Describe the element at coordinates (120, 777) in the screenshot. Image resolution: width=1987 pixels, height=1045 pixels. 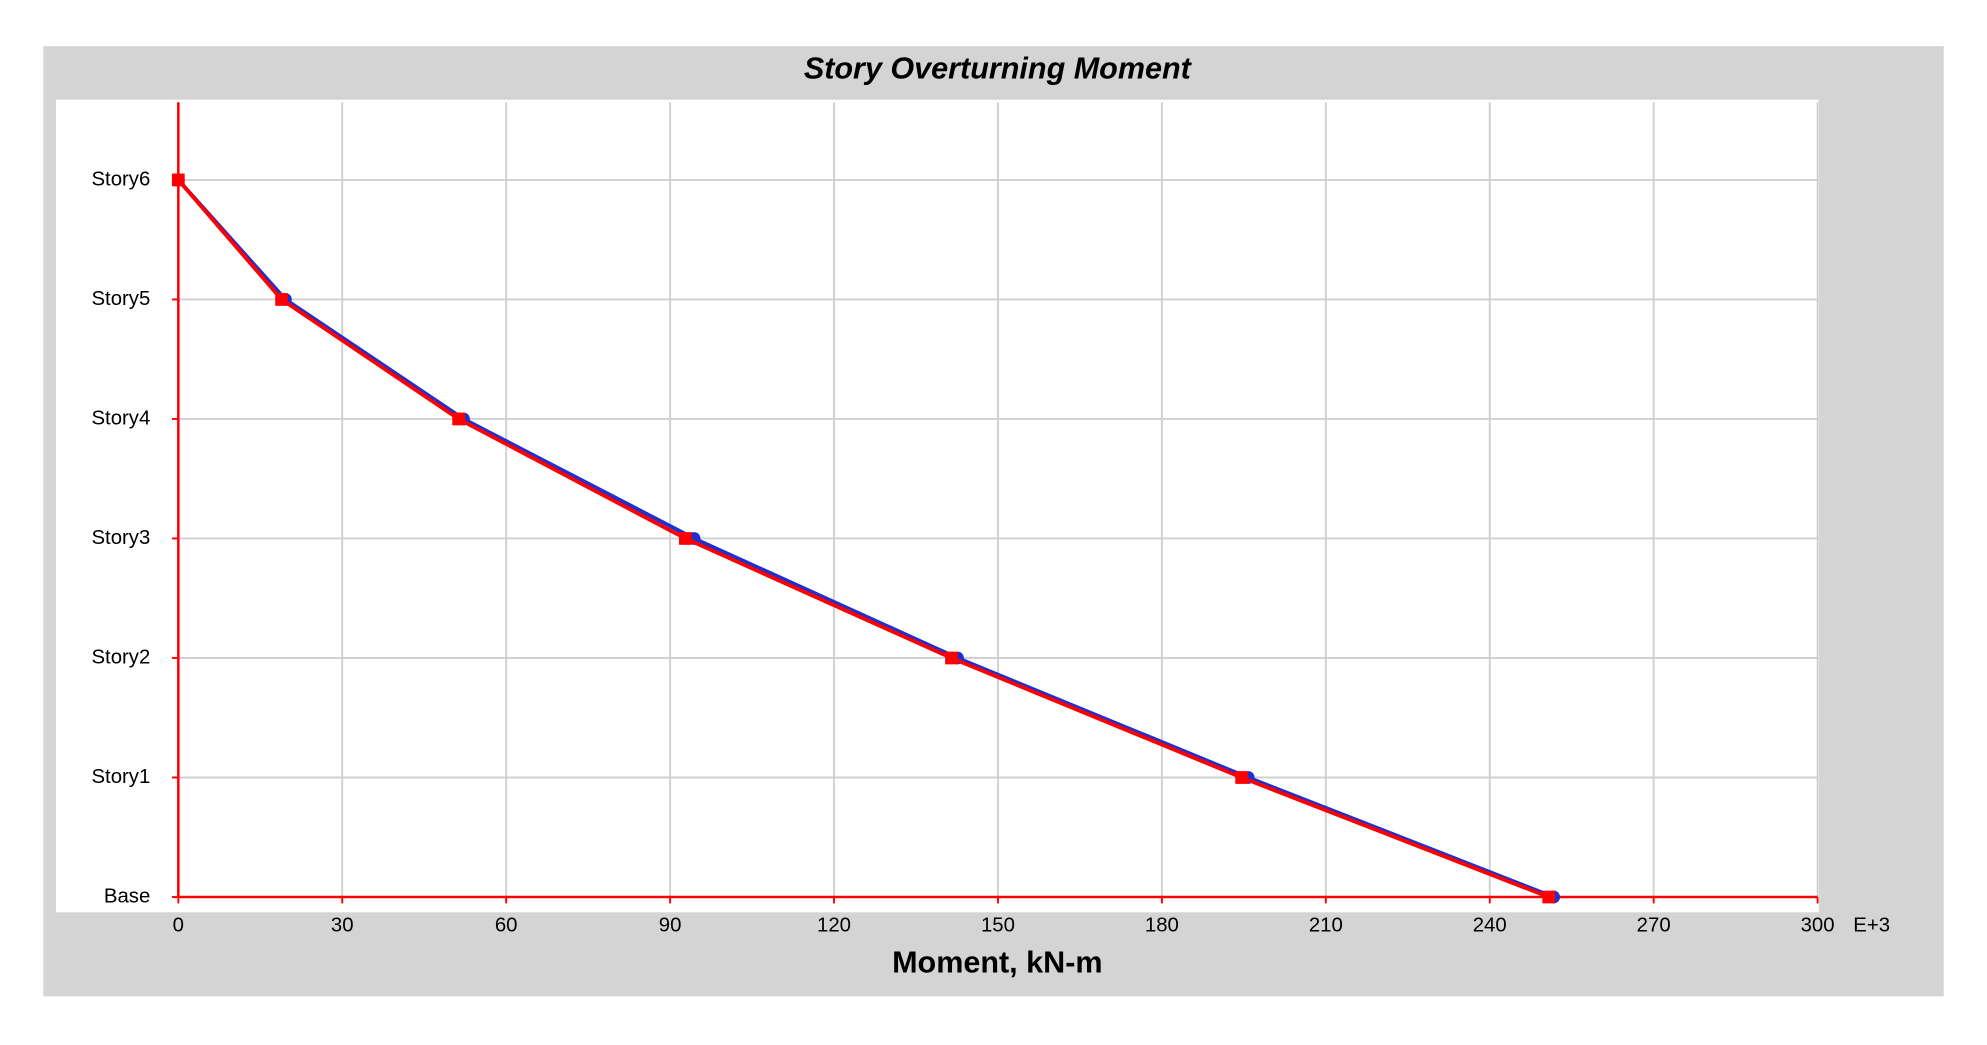
I see `y-tick-label: Story1` at that location.